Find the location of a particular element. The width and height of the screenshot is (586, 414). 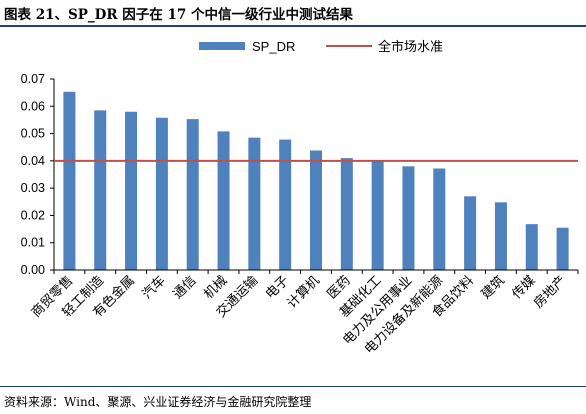

y-tick-label: 0.00 is located at coordinates (33, 270).